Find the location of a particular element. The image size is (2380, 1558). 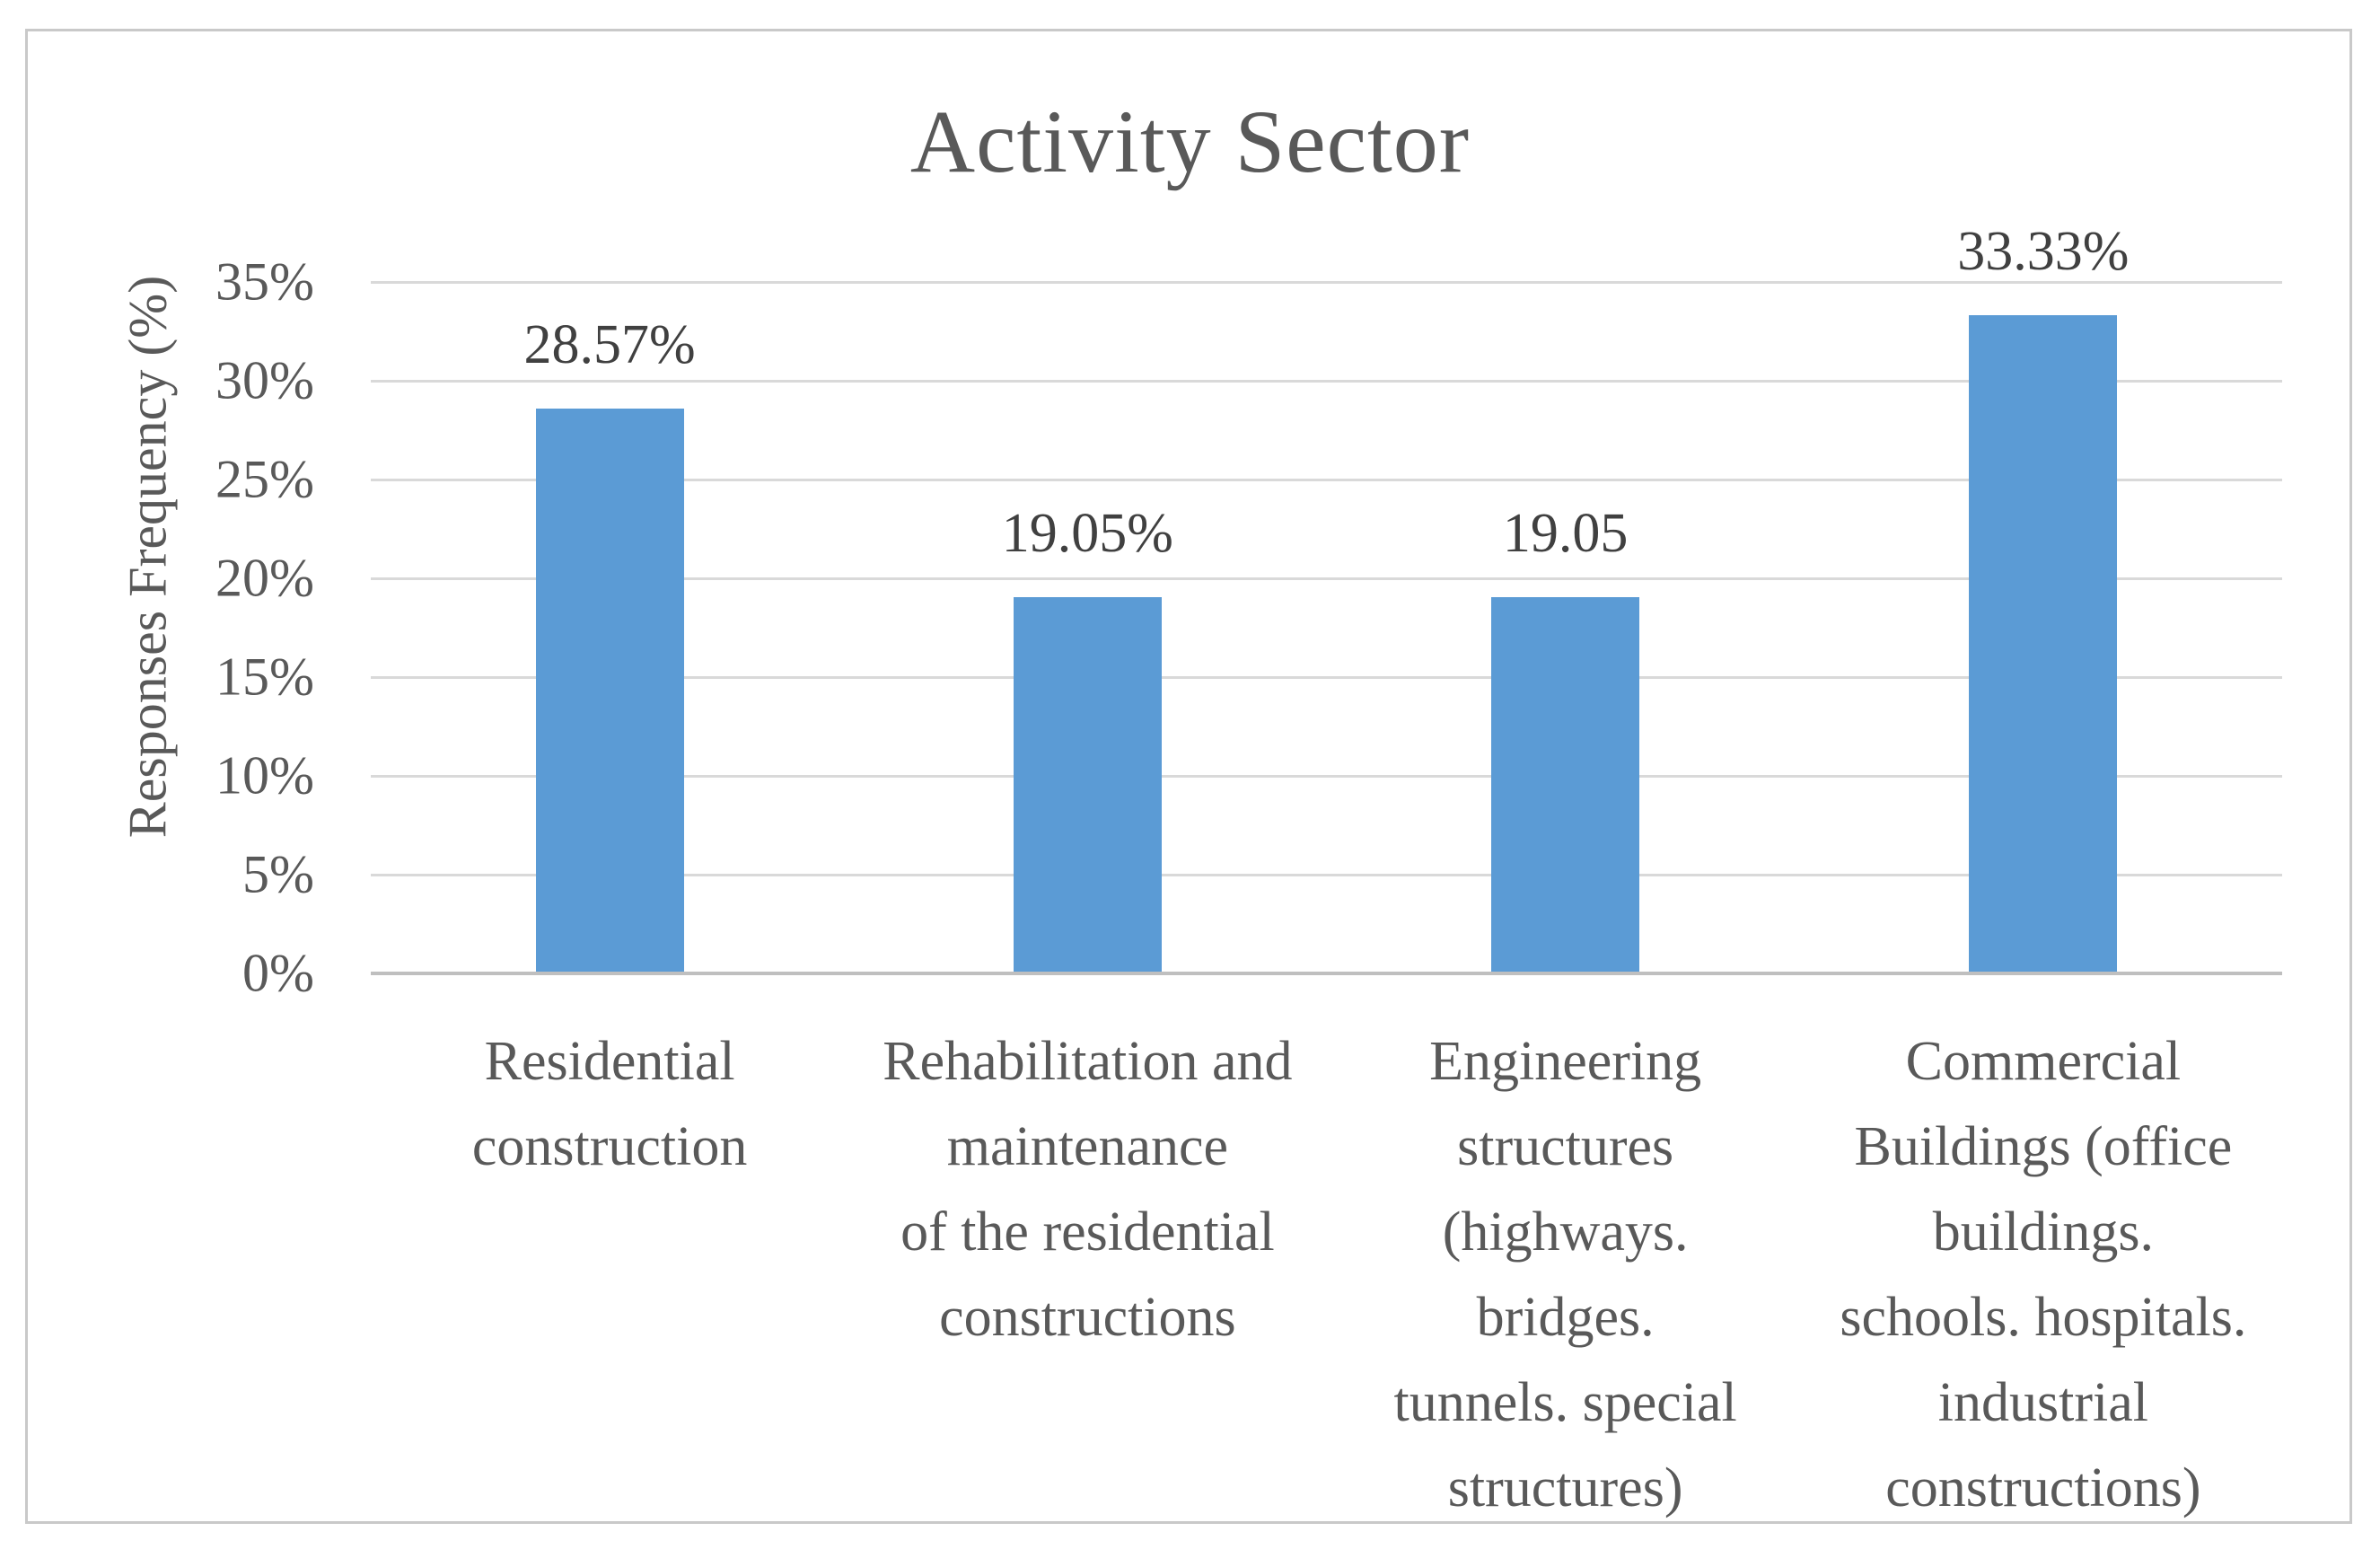

bar-value-label: 19.05 is located at coordinates (1565, 533).